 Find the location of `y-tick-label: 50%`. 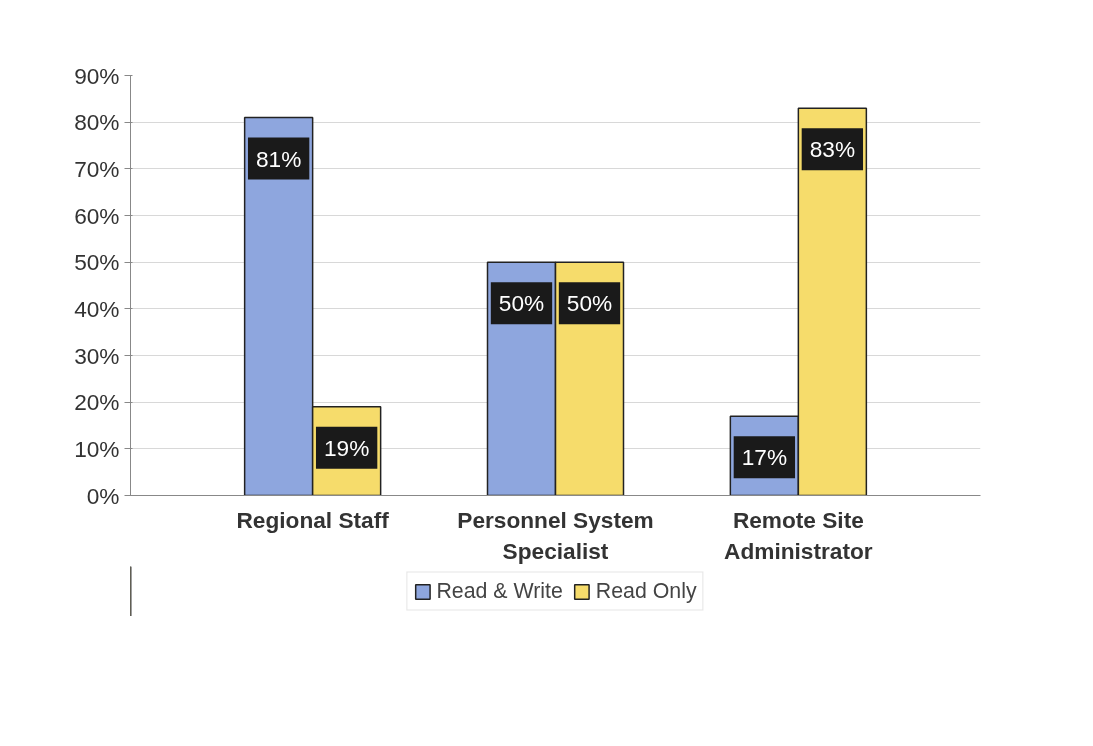

y-tick-label: 50% is located at coordinates (97, 262).